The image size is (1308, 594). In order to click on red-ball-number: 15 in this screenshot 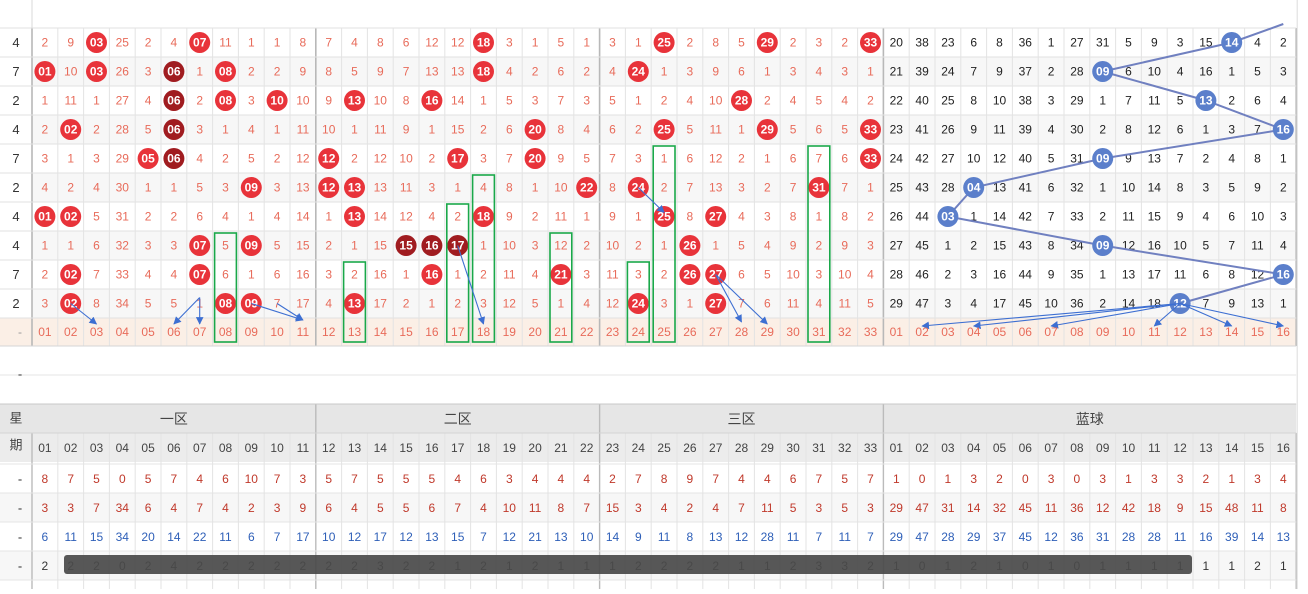, I will do `click(406, 246)`.